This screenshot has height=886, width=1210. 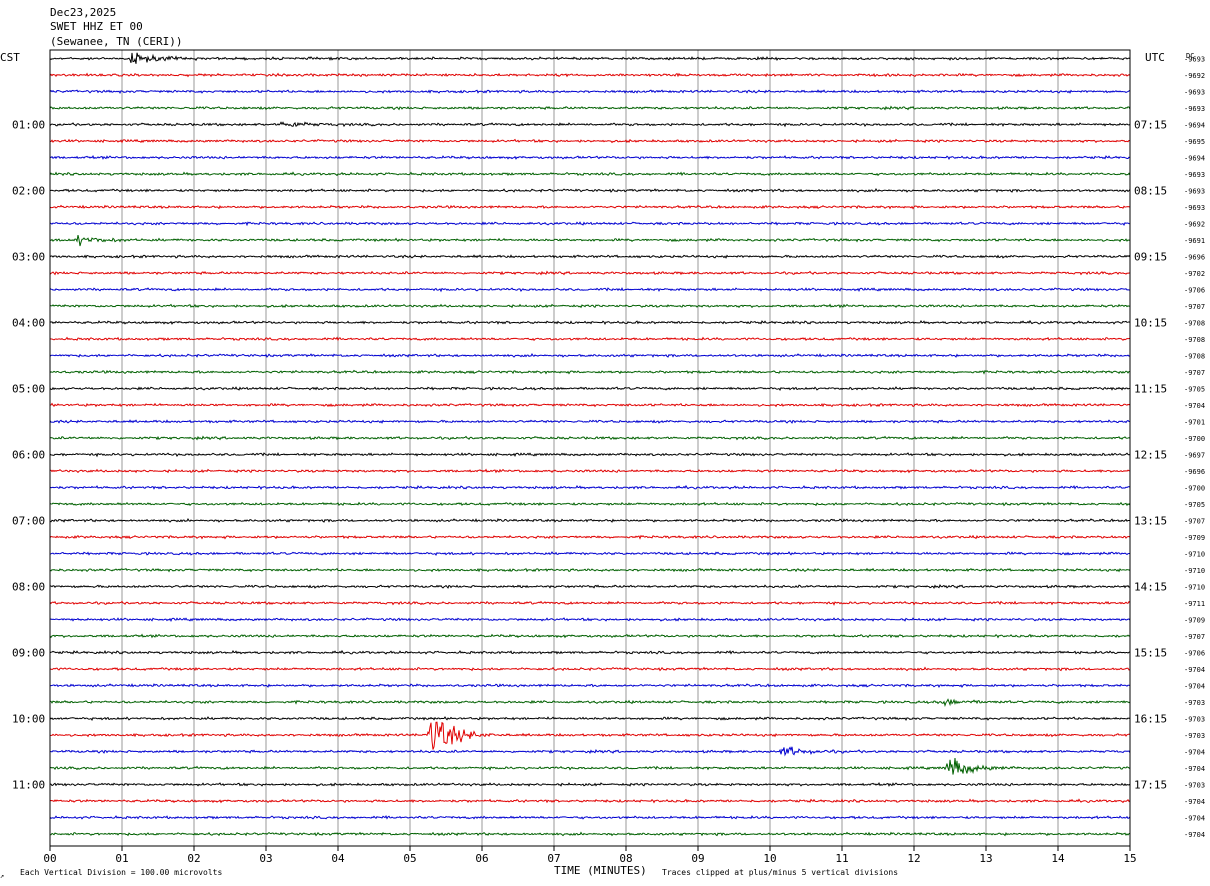 What do you see at coordinates (769, 858) in the screenshot?
I see `x-tick-label: 10` at bounding box center [769, 858].